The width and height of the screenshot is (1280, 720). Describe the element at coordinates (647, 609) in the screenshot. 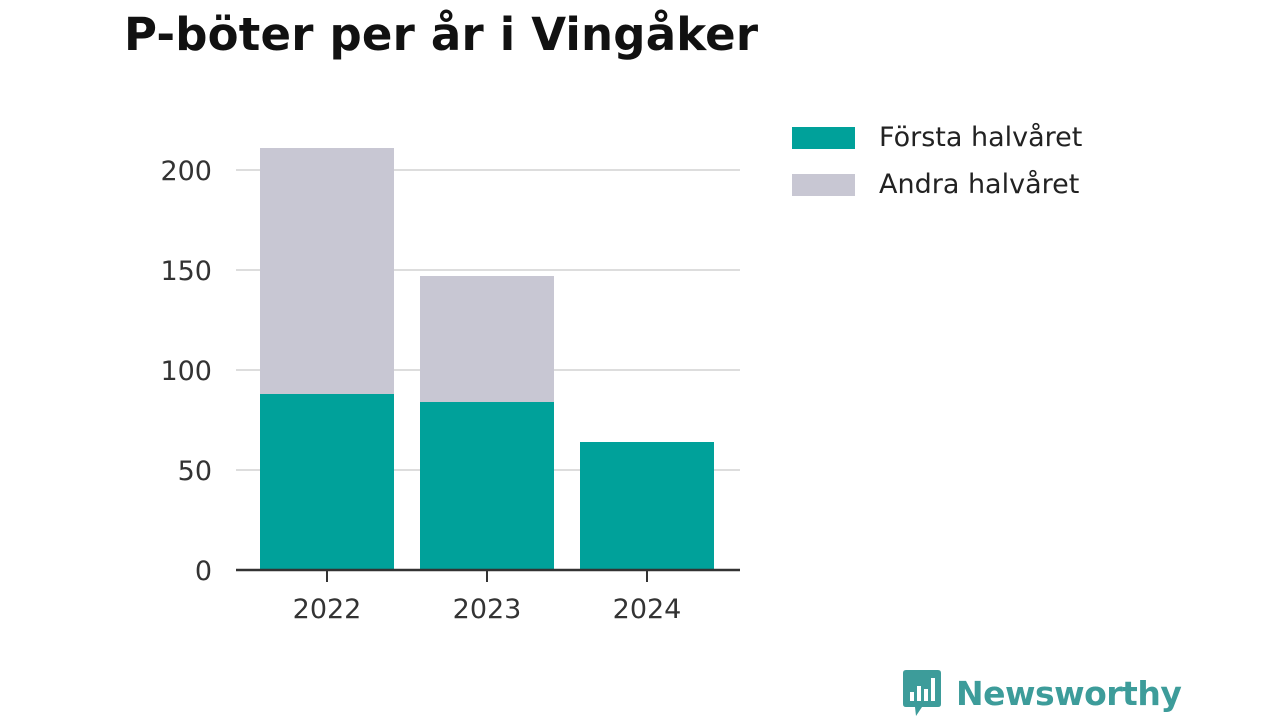

I see `x-tick-label-2024: 2024` at that location.